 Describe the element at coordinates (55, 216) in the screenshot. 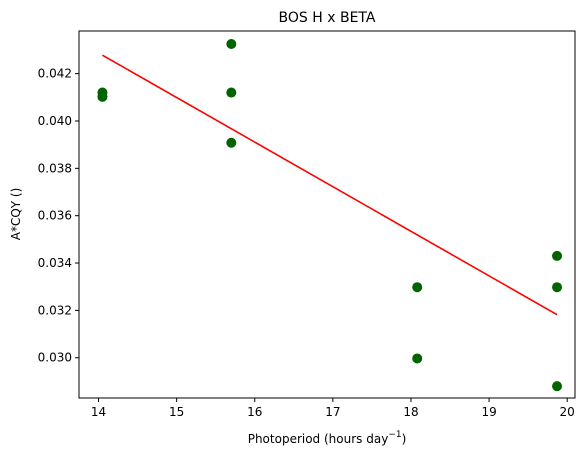

I see `y-tick-label: 0.036` at that location.